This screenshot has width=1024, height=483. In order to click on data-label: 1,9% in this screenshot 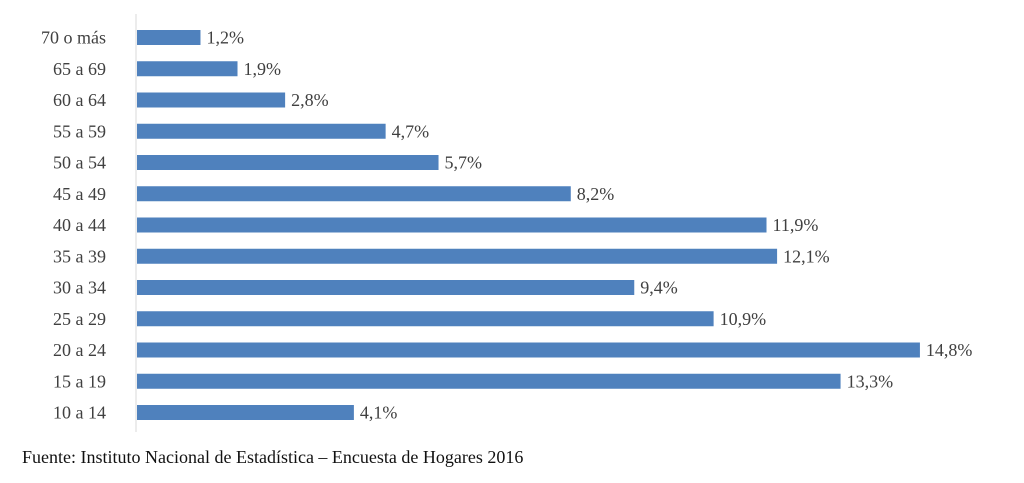, I will do `click(263, 69)`.